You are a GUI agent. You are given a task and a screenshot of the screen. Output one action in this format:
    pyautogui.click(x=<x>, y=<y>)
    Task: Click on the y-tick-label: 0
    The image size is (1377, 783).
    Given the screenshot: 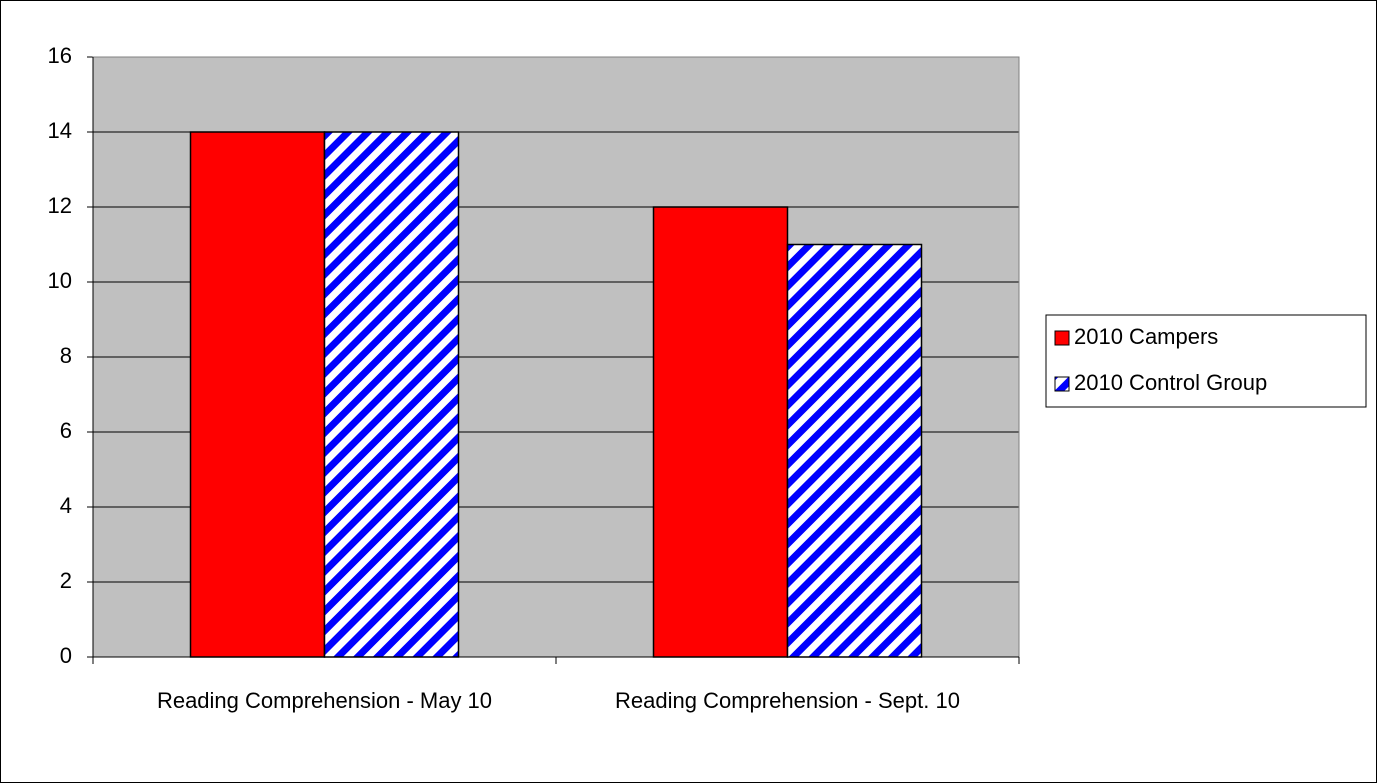 What is the action you would take?
    pyautogui.click(x=66, y=655)
    